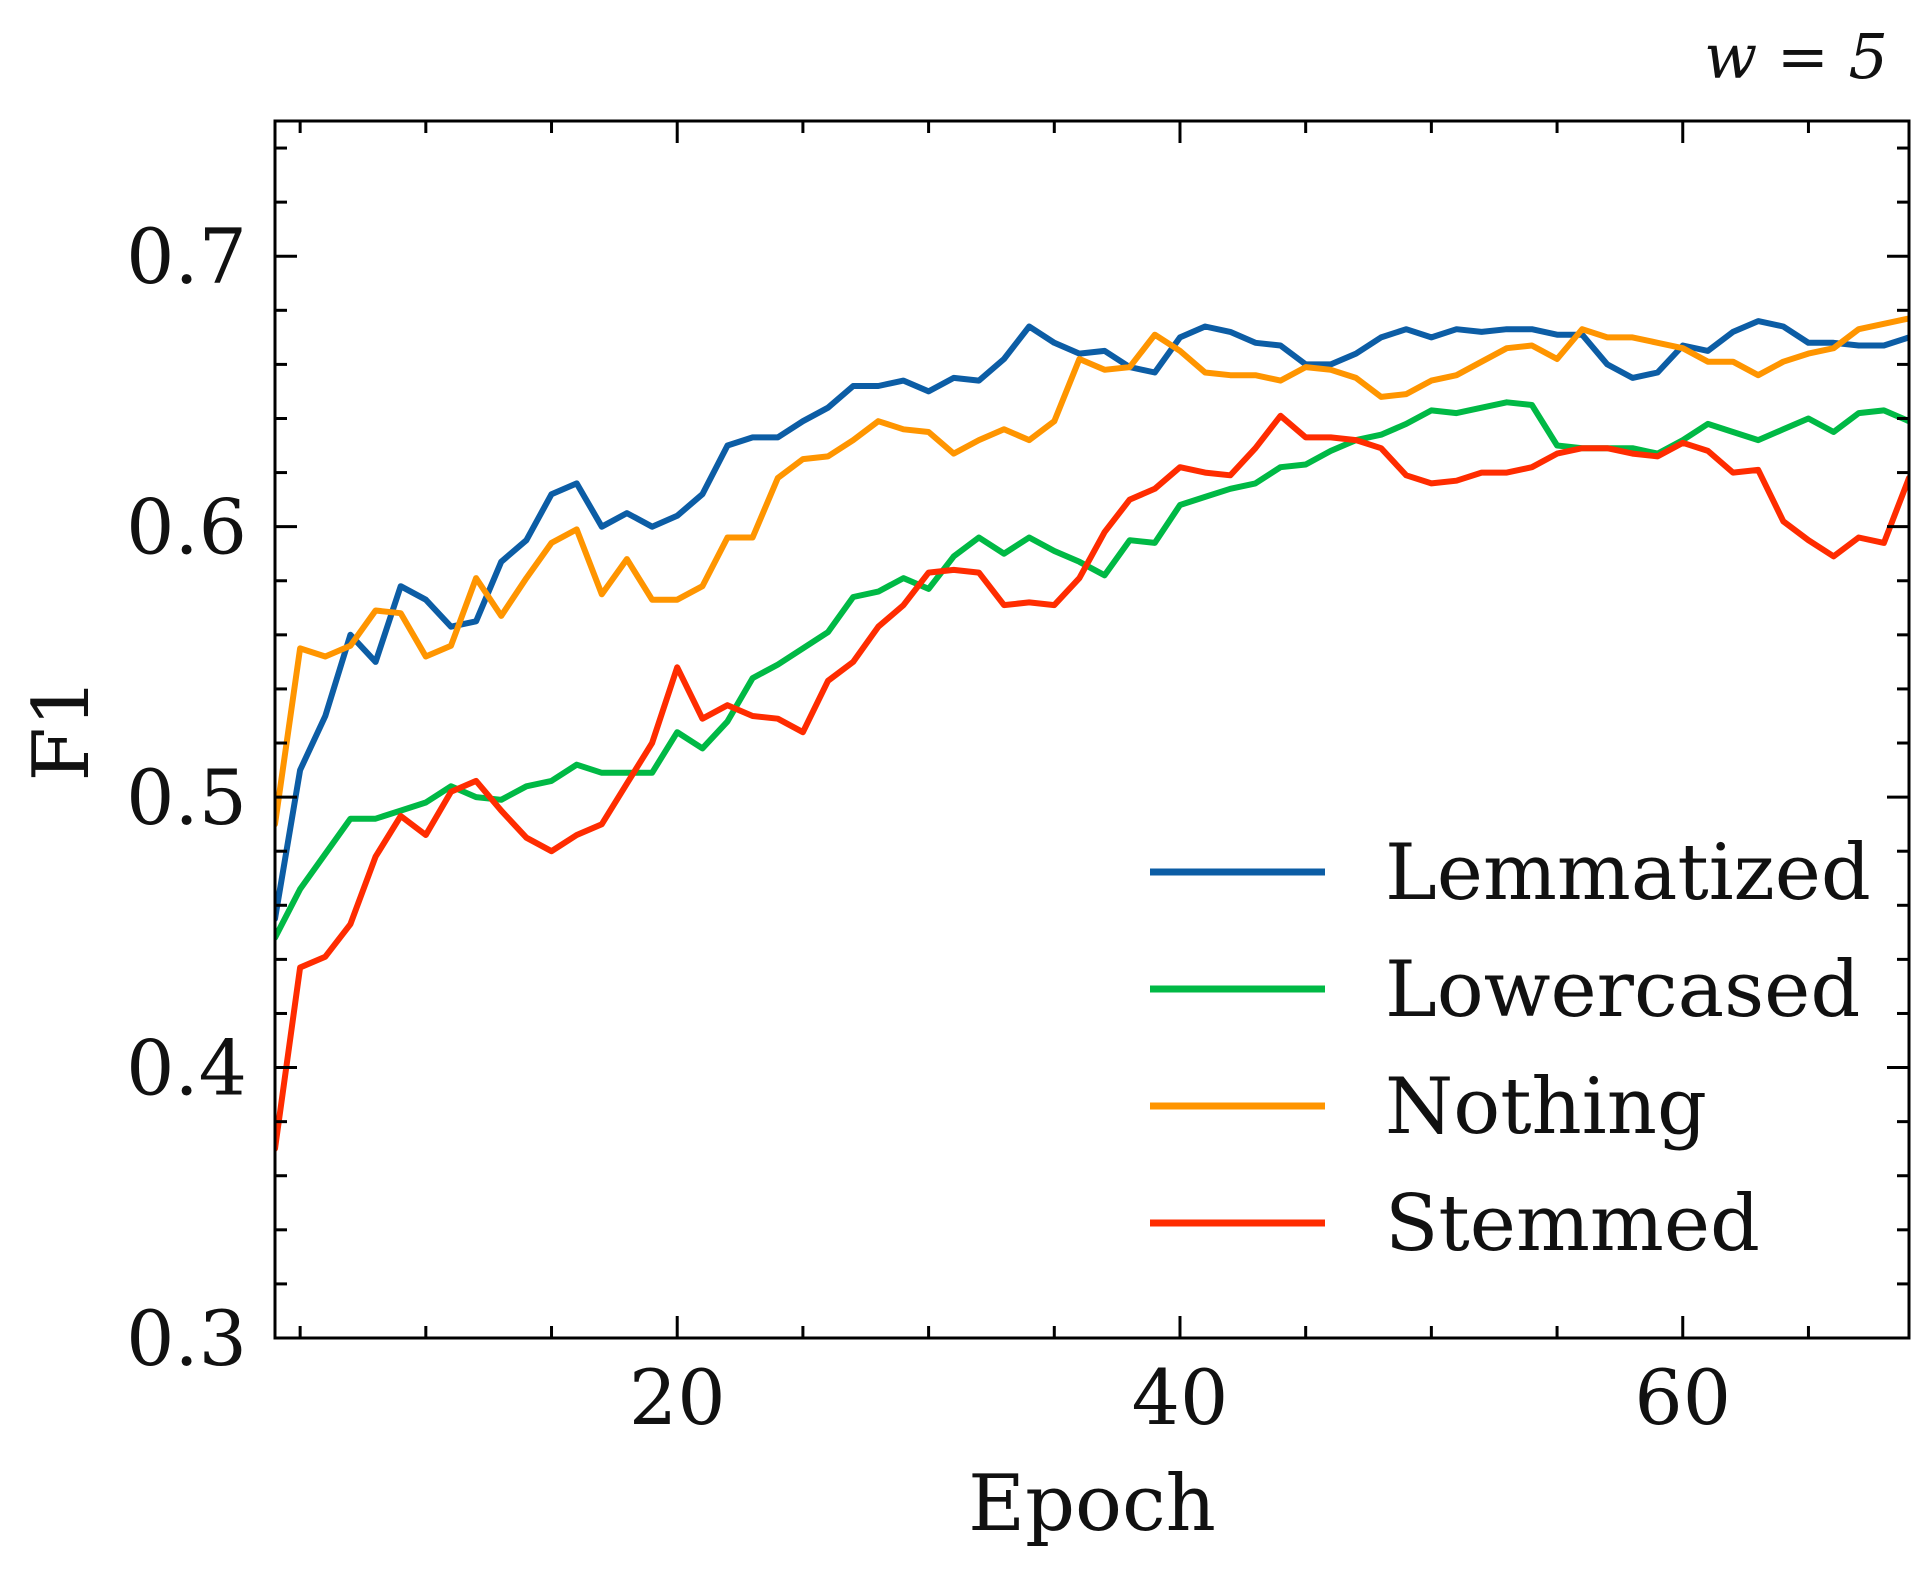 This screenshot has width=1929, height=1573. What do you see at coordinates (186, 1068) in the screenshot?
I see `y-tick-label: 0.4` at bounding box center [186, 1068].